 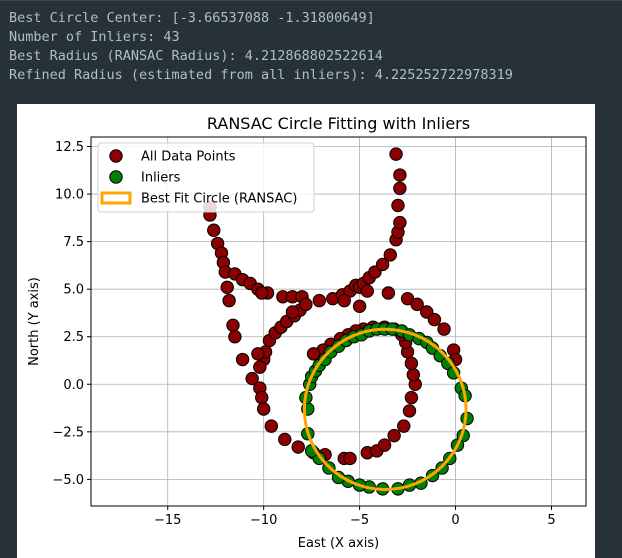 I want to click on x-tick-label: −5, so click(x=359, y=520).